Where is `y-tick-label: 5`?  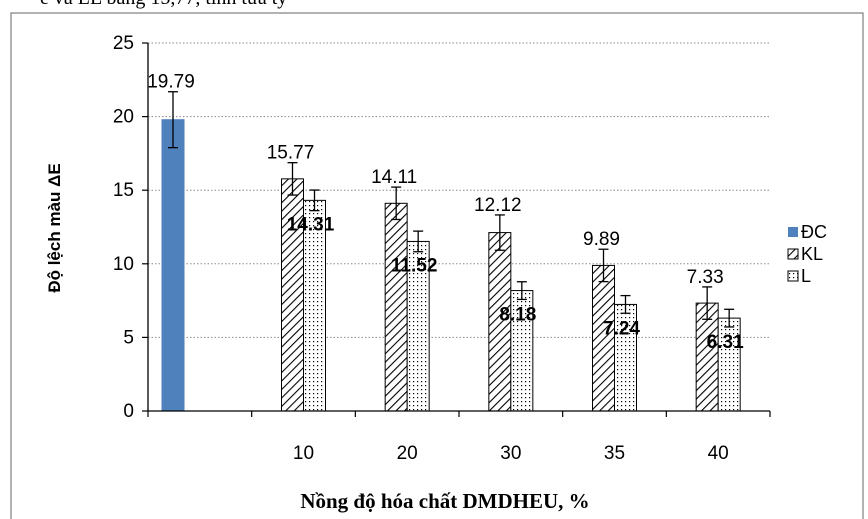
y-tick-label: 5 is located at coordinates (128, 337).